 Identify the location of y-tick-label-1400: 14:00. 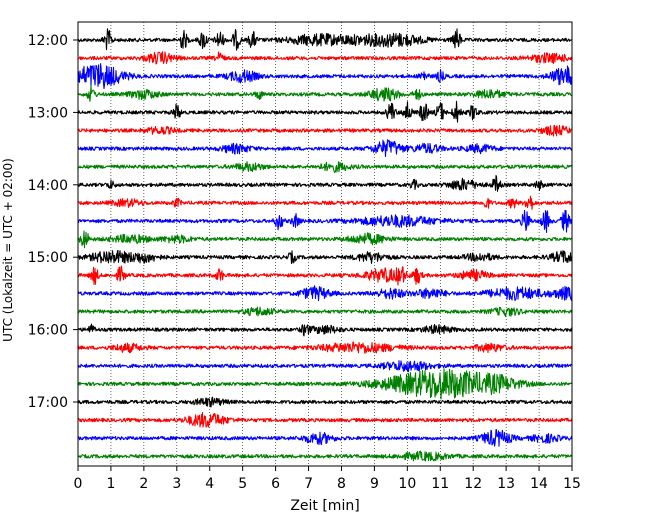
(48, 186).